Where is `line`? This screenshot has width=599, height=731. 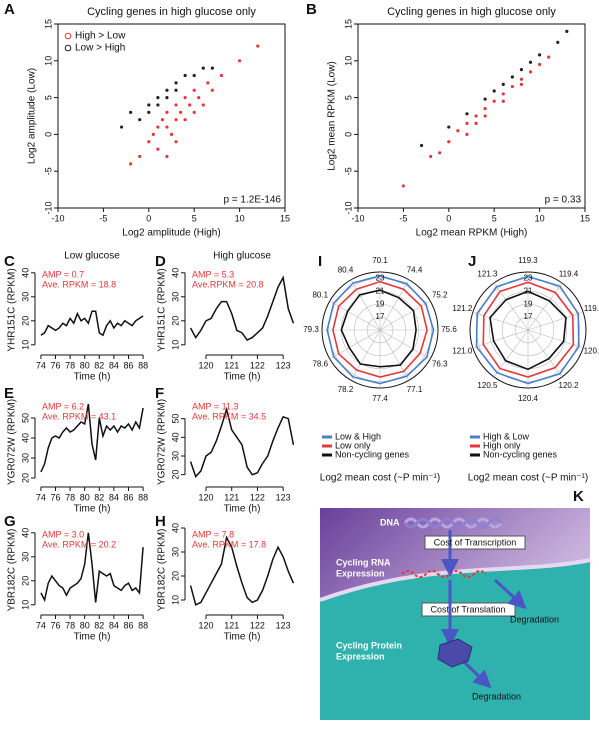
line is located at coordinates (242, 442).